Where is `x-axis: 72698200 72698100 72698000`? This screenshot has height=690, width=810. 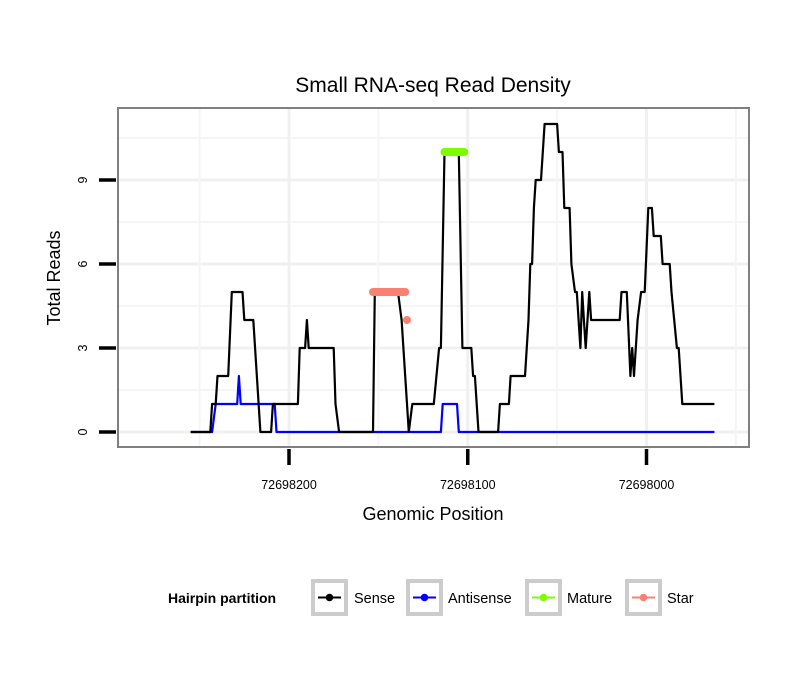
x-axis: 72698200 72698100 72698000 is located at coordinates (467, 470).